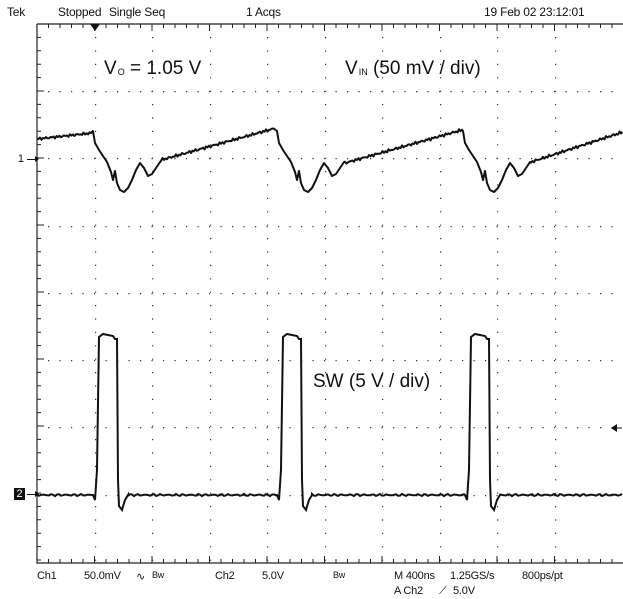 The height and width of the screenshot is (599, 623). I want to click on ch1-coupling-icon: ∿, so click(141, 577).